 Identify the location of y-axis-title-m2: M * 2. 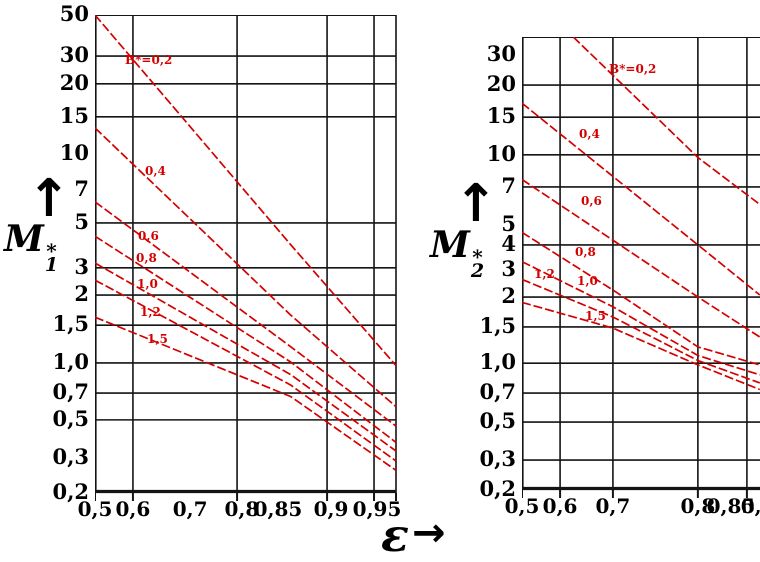
(457, 253).